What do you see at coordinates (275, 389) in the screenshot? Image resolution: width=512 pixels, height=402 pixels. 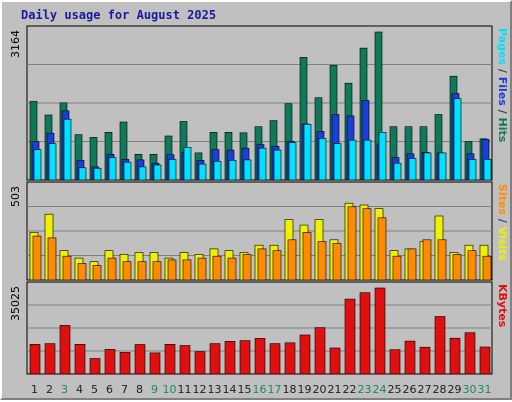 I see `day-label: 17` at bounding box center [275, 389].